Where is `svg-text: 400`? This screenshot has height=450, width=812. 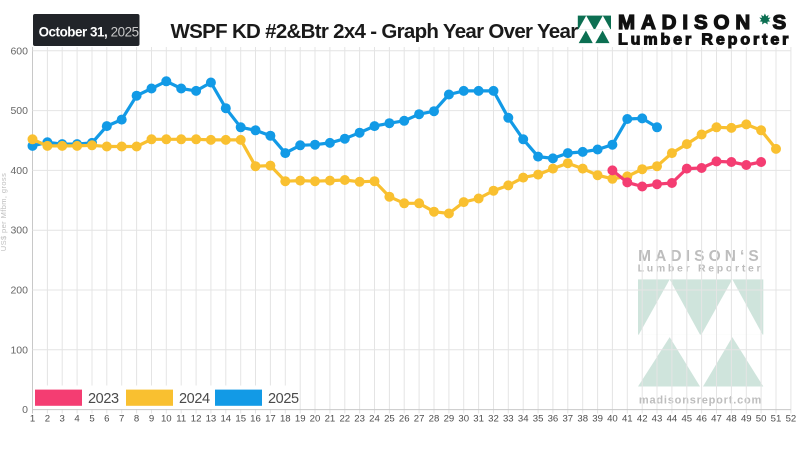
svg-text: 400 is located at coordinates (19, 171).